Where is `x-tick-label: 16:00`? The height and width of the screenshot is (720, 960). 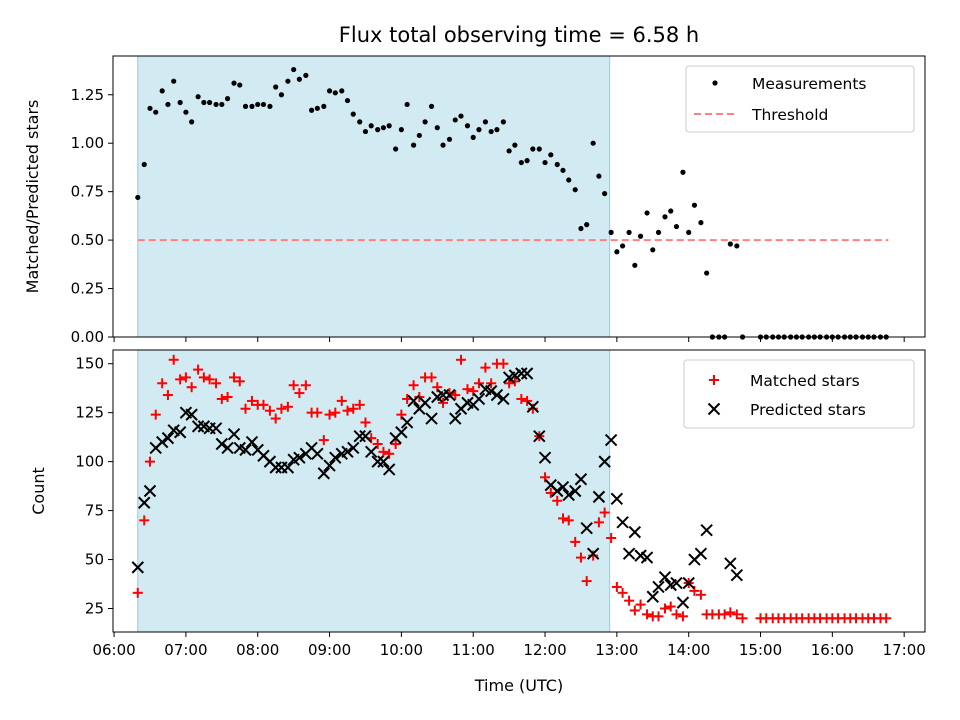 x-tick-label: 16:00 is located at coordinates (832, 650).